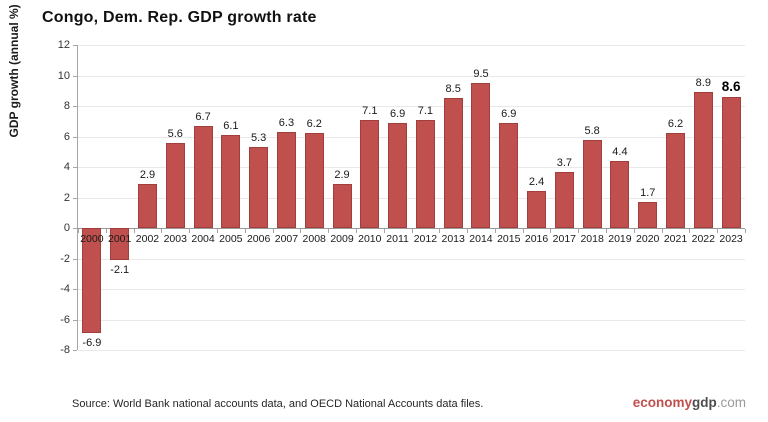  I want to click on y-tick-label-4: 4, so click(66, 167).